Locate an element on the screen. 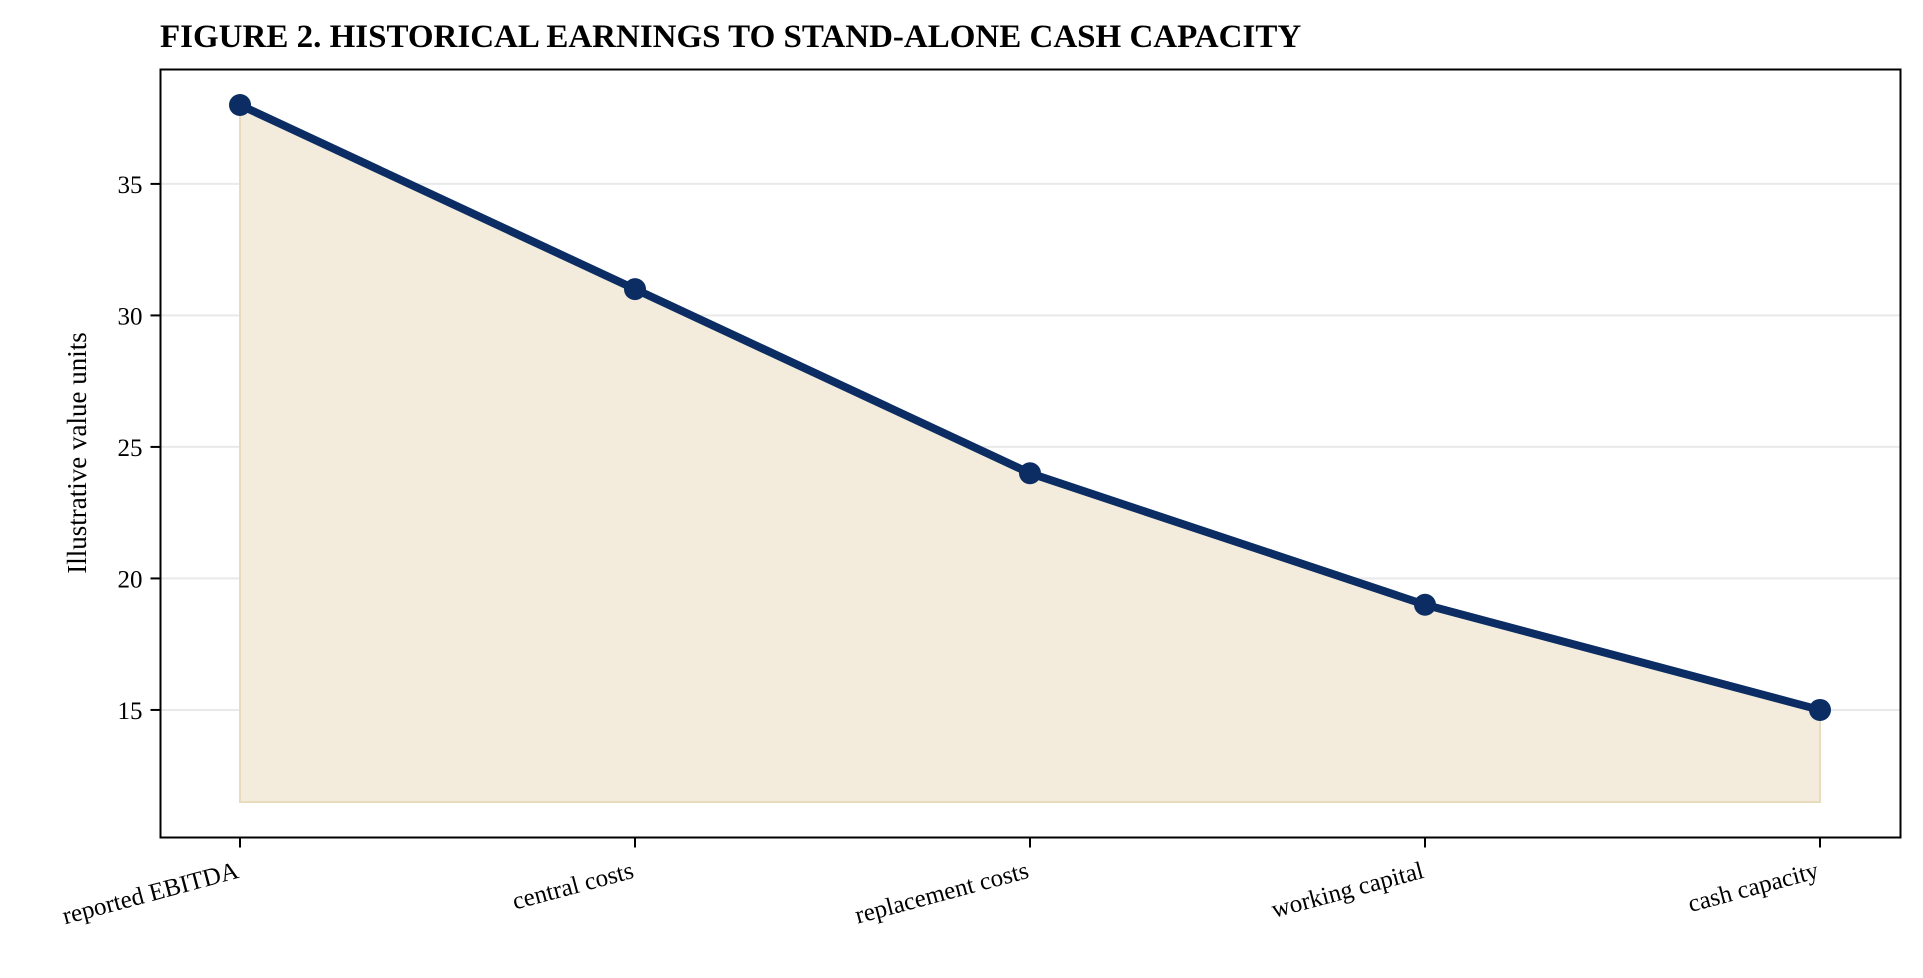  x-tick-label: cash capacity is located at coordinates (1753, 887).